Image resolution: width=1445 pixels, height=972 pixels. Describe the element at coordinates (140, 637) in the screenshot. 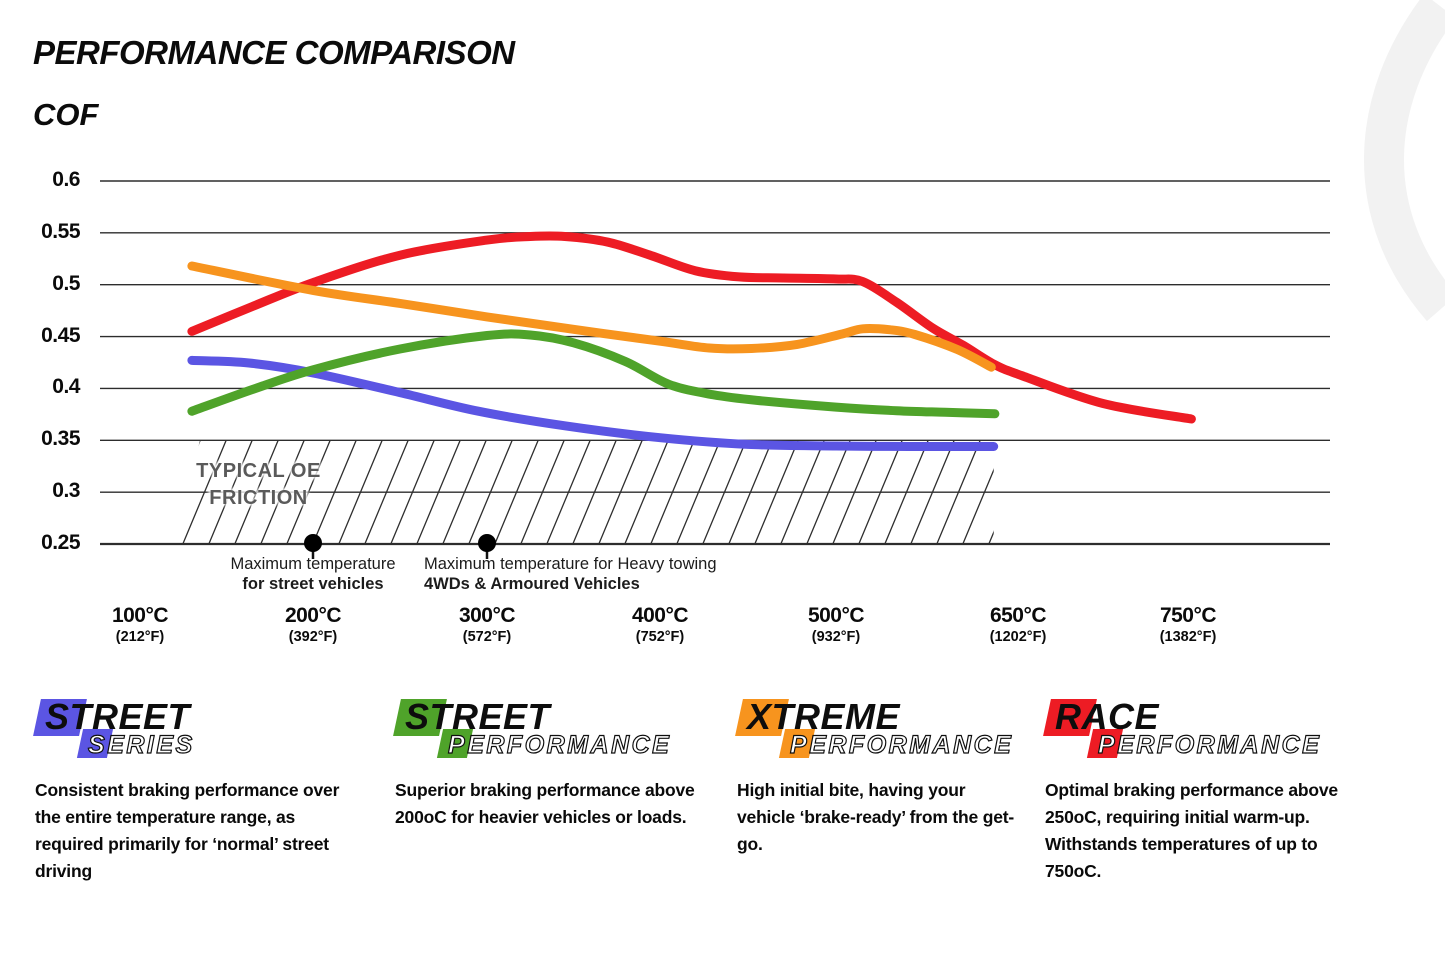

I see `x-tick-fahrenheit: (212°F)` at that location.